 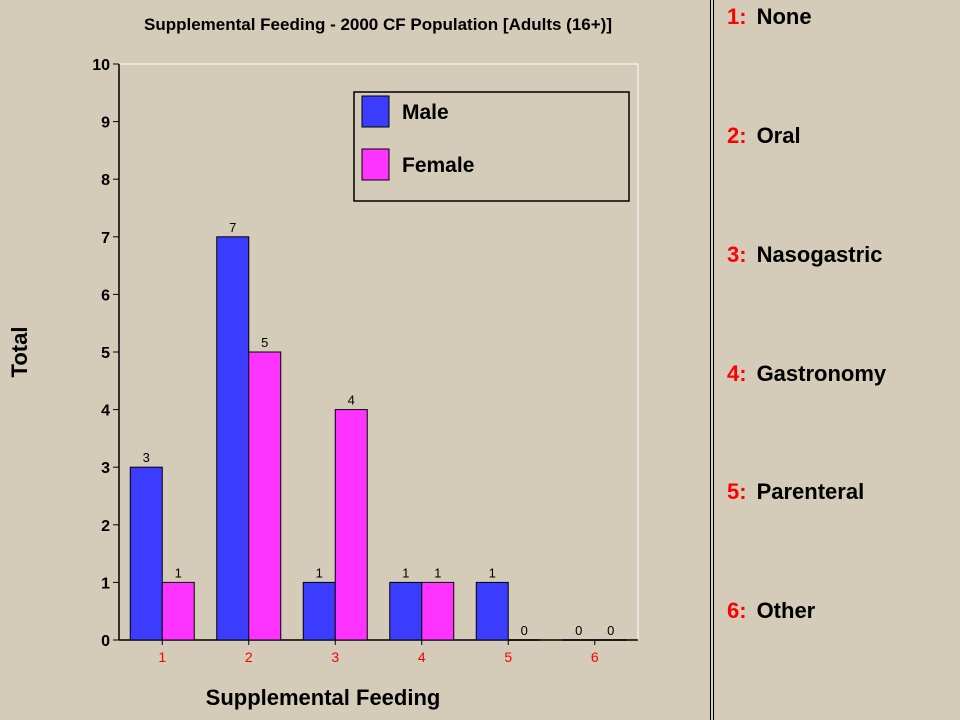 I want to click on key-item-6: 6: Other, so click(x=771, y=611).